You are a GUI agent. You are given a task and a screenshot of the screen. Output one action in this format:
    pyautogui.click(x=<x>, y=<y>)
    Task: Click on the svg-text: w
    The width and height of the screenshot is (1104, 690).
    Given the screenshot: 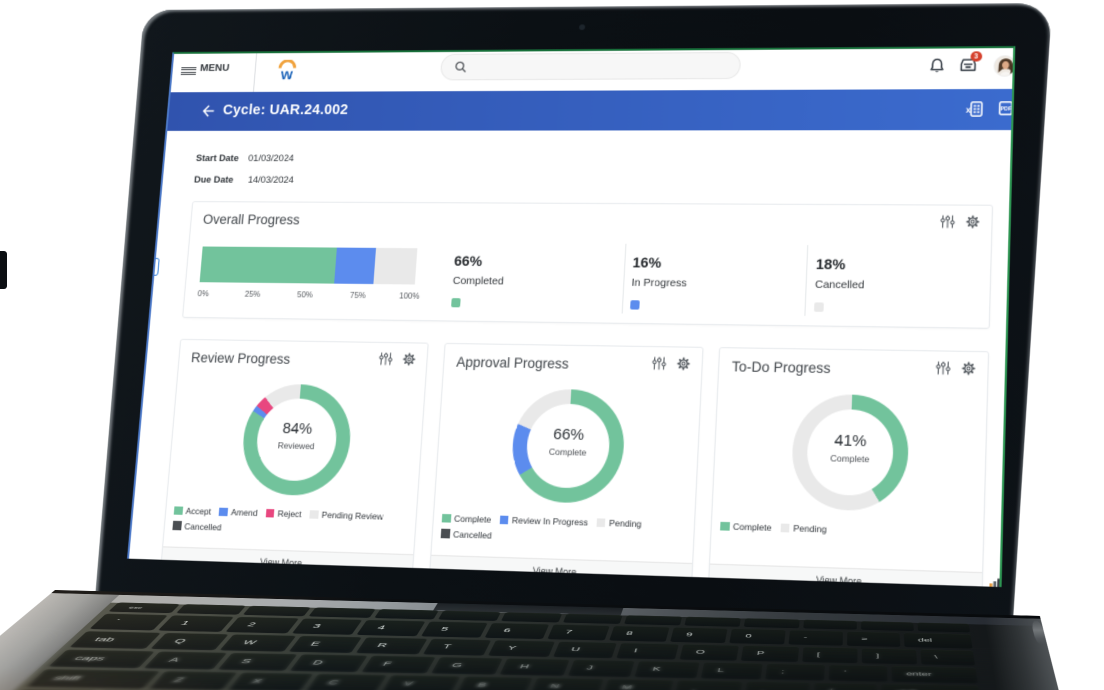 What is the action you would take?
    pyautogui.click(x=286, y=74)
    